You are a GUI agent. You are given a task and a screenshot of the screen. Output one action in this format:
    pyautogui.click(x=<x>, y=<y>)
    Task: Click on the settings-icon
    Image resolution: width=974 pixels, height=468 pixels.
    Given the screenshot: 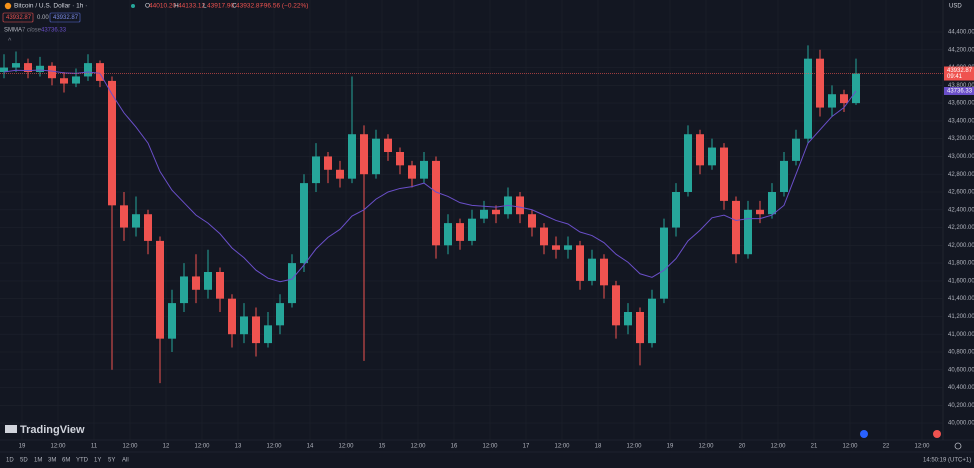 What is the action you would take?
    pyautogui.click(x=958, y=446)
    